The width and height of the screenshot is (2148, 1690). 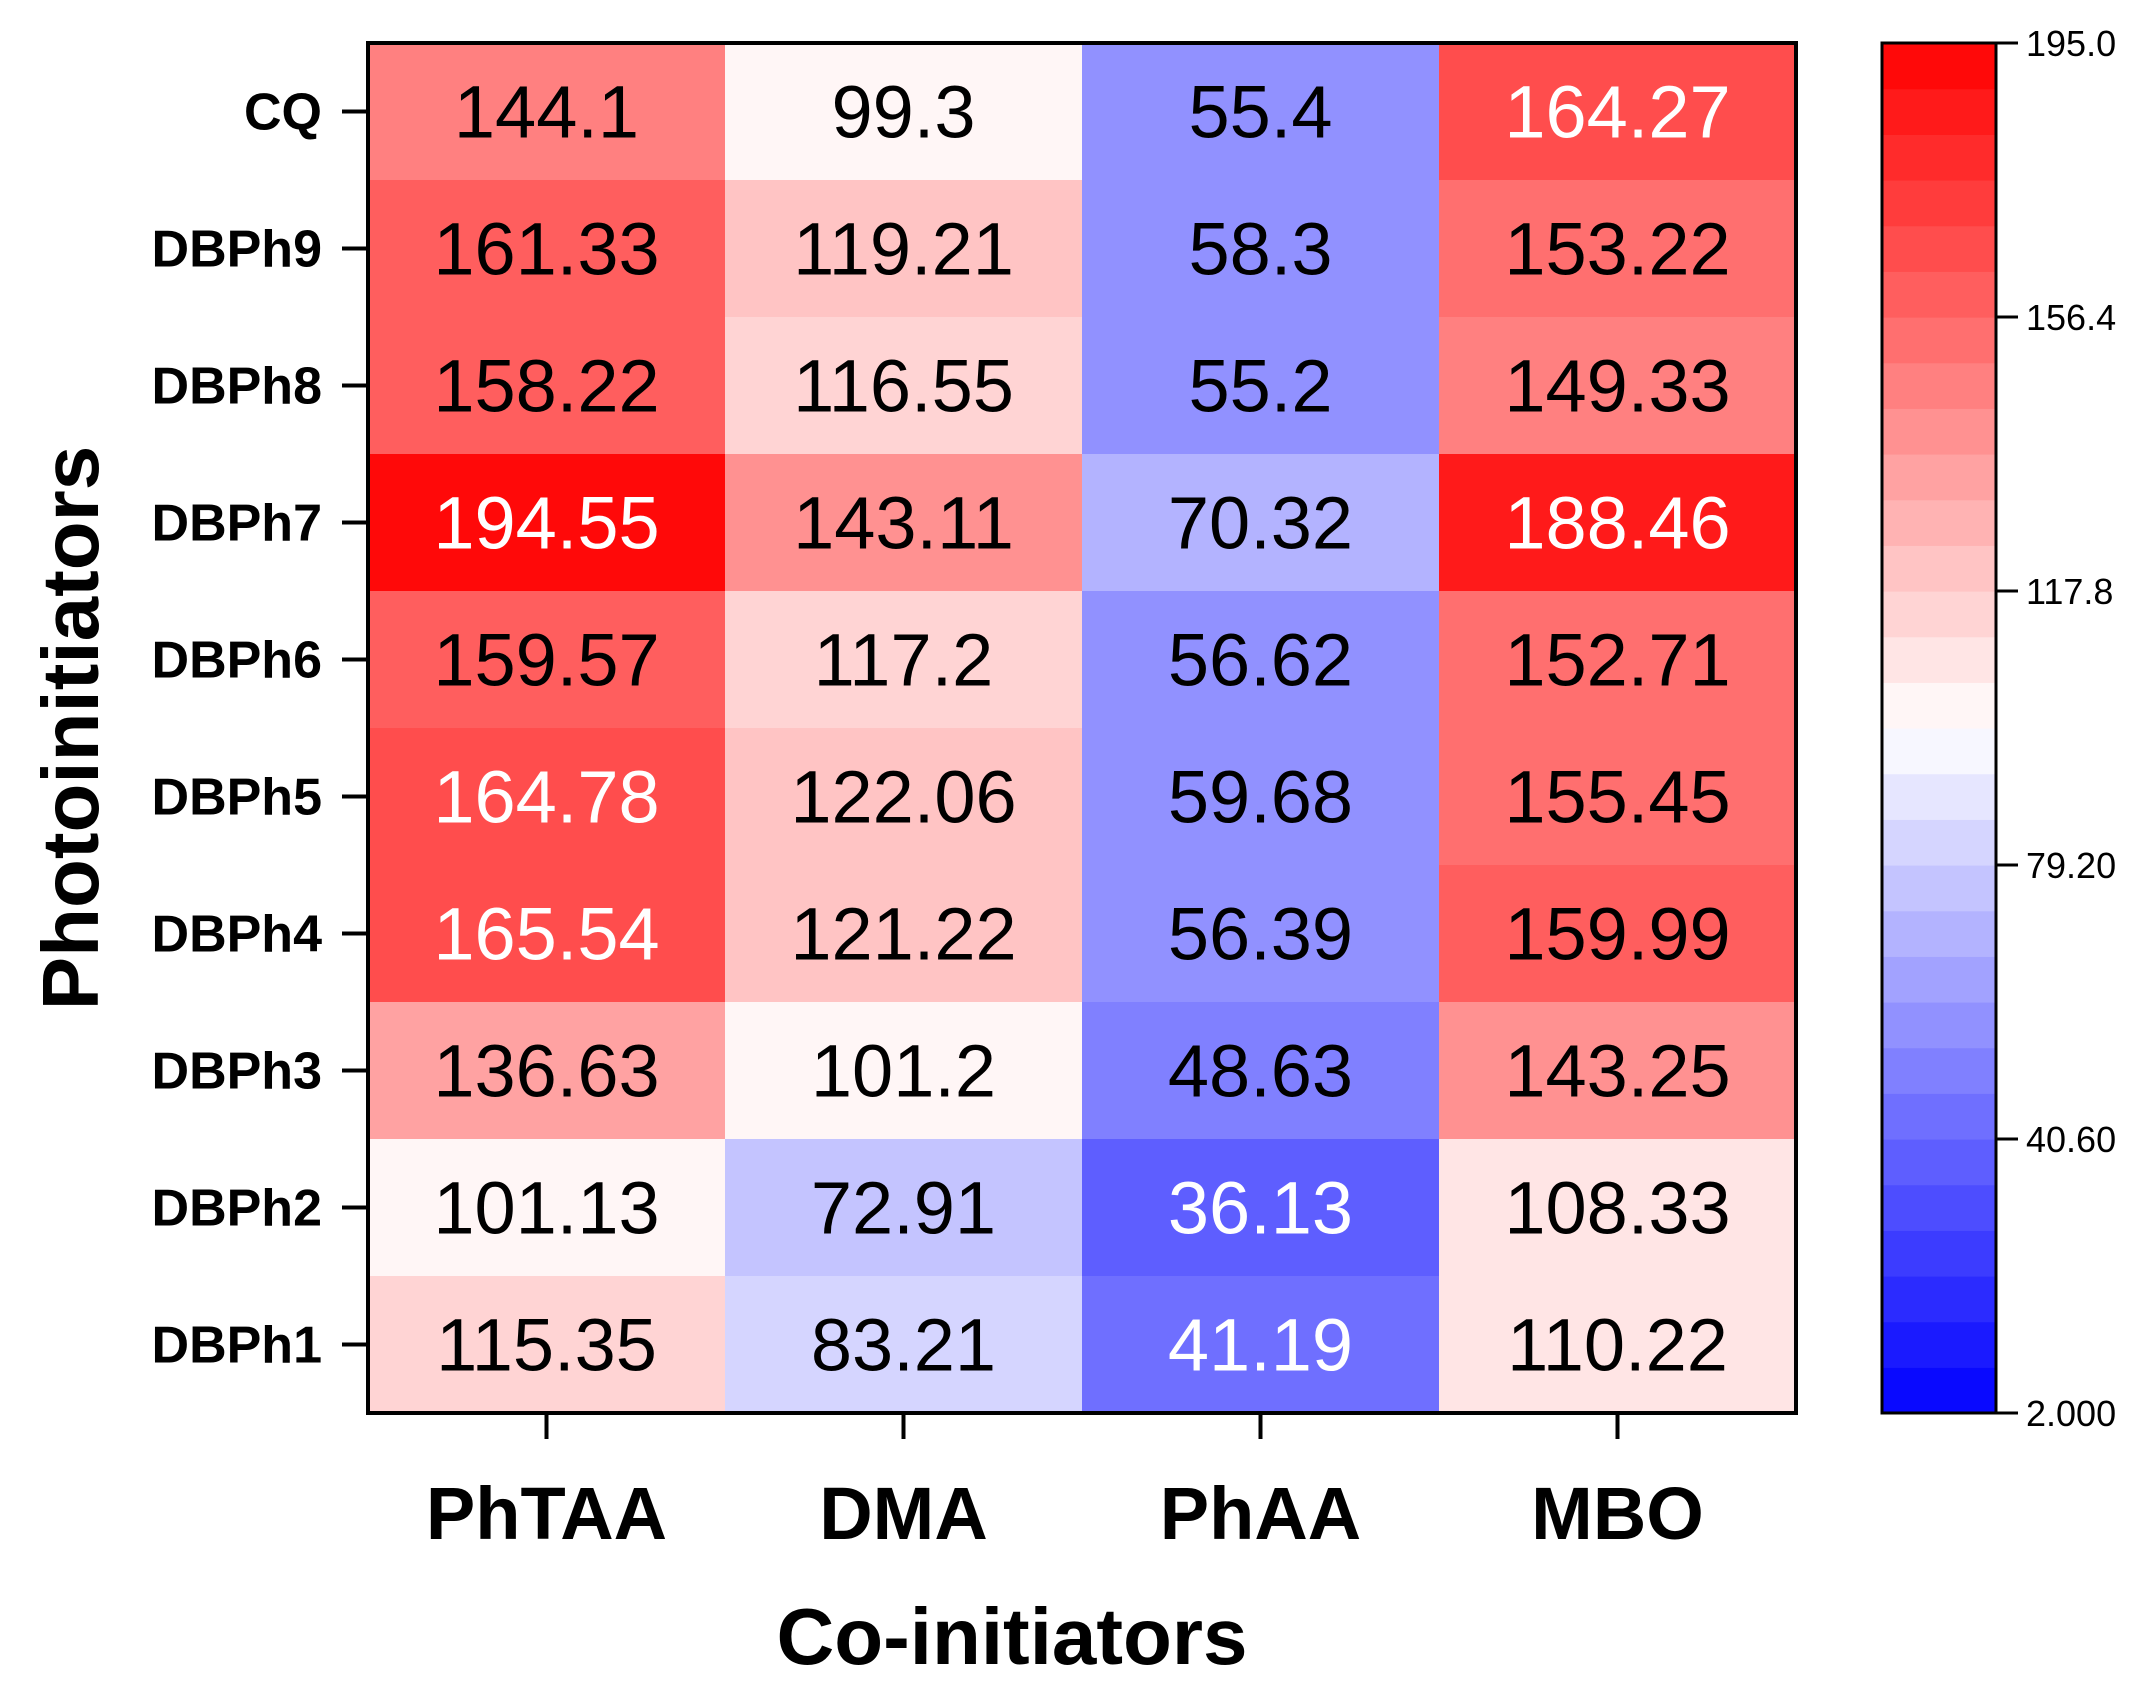 I want to click on cell-value-label: 149.33, so click(x=1617, y=386).